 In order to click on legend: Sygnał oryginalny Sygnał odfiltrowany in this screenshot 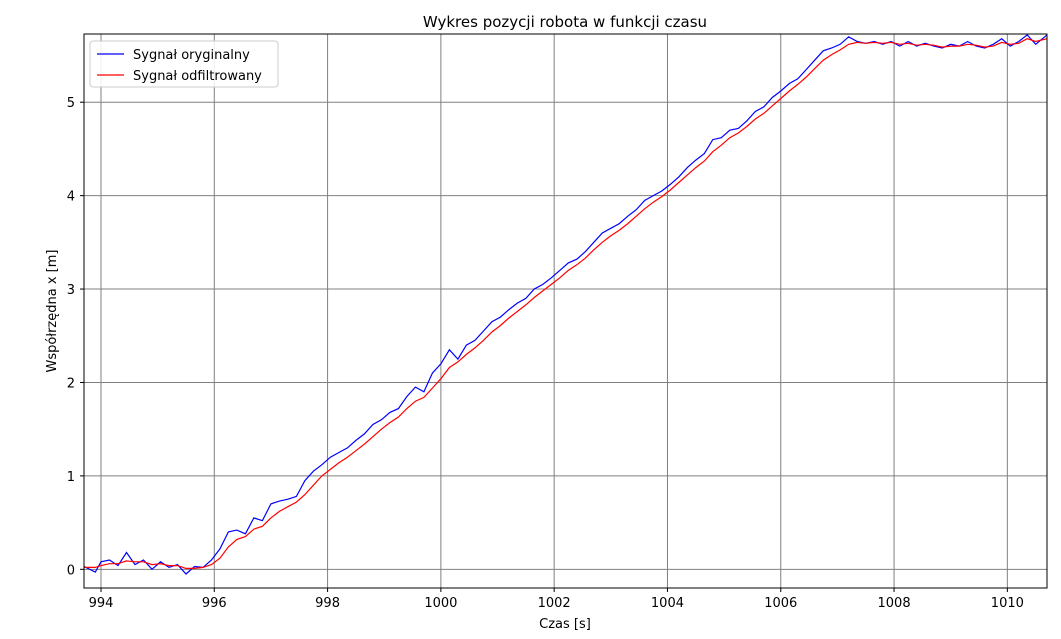, I will do `click(184, 64)`.